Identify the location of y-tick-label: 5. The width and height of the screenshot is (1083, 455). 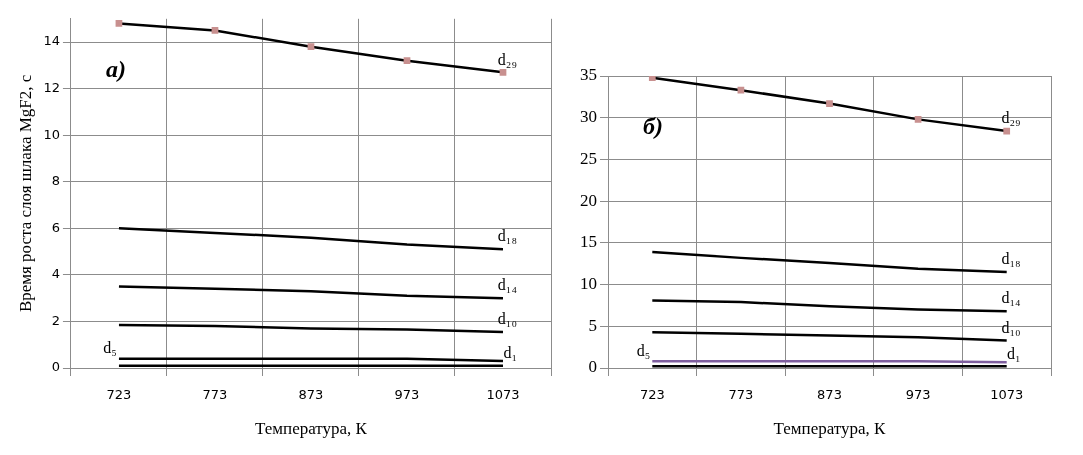
(592, 325).